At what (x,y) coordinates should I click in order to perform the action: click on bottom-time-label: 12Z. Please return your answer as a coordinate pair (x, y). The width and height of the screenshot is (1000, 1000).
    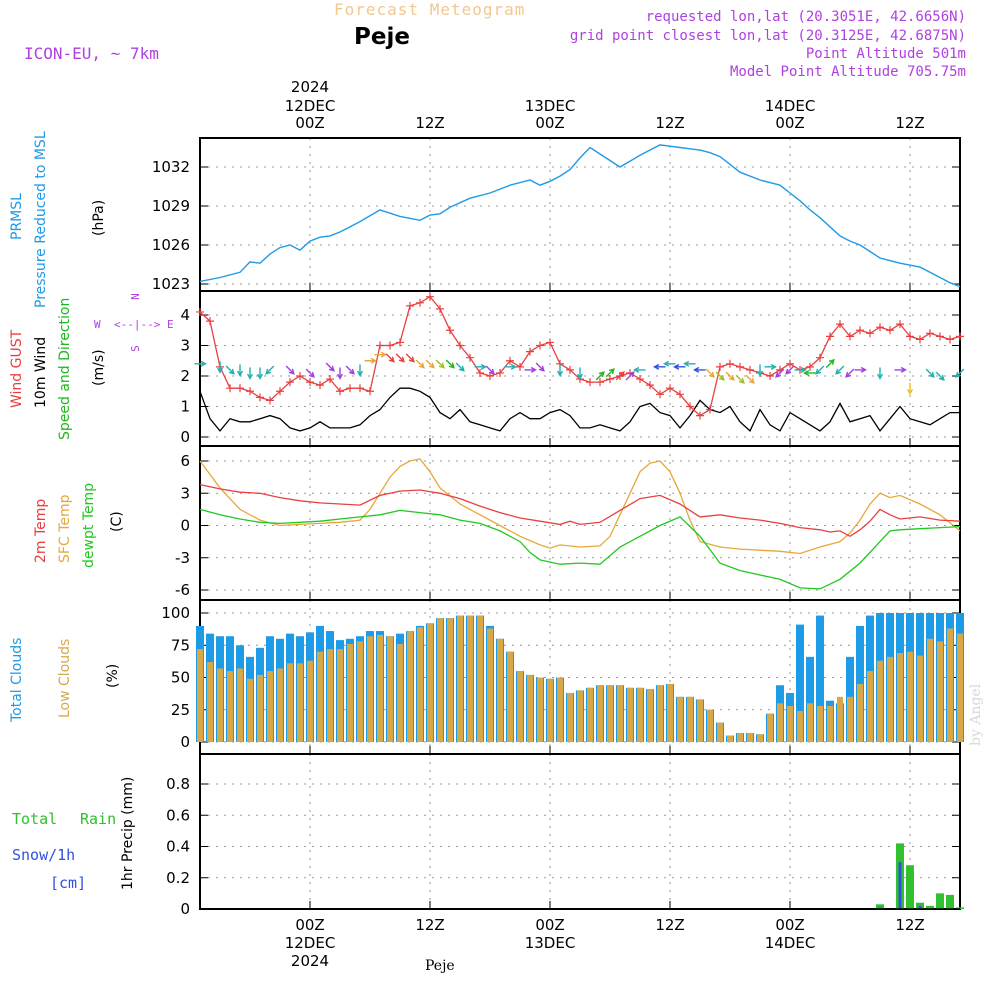
    Looking at the image, I should click on (669, 925).